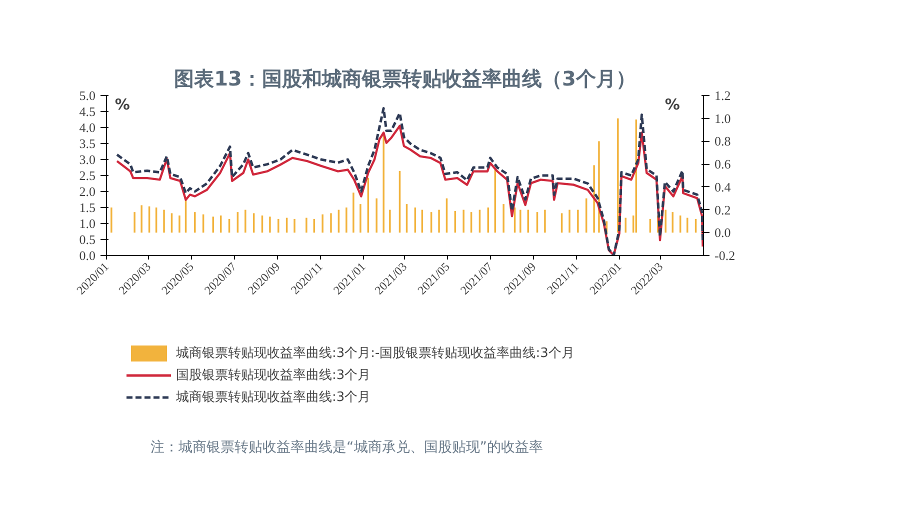 The width and height of the screenshot is (900, 527). I want to click on y2-tick-label: 0.4, so click(723, 186).